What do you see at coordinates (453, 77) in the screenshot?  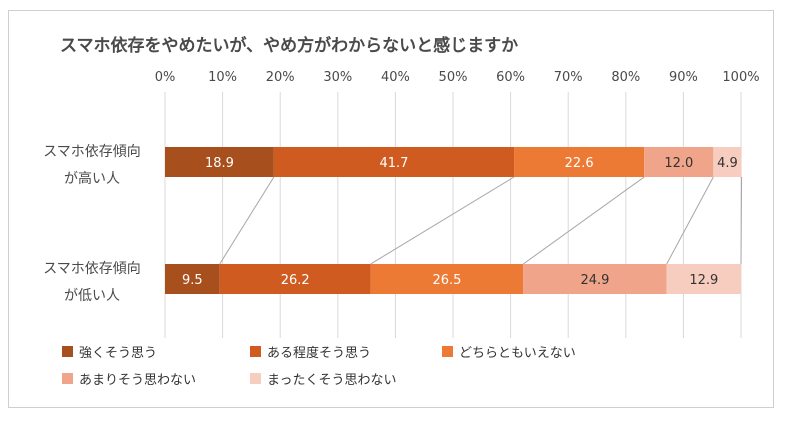 I see `x-tick-label: 50%` at bounding box center [453, 77].